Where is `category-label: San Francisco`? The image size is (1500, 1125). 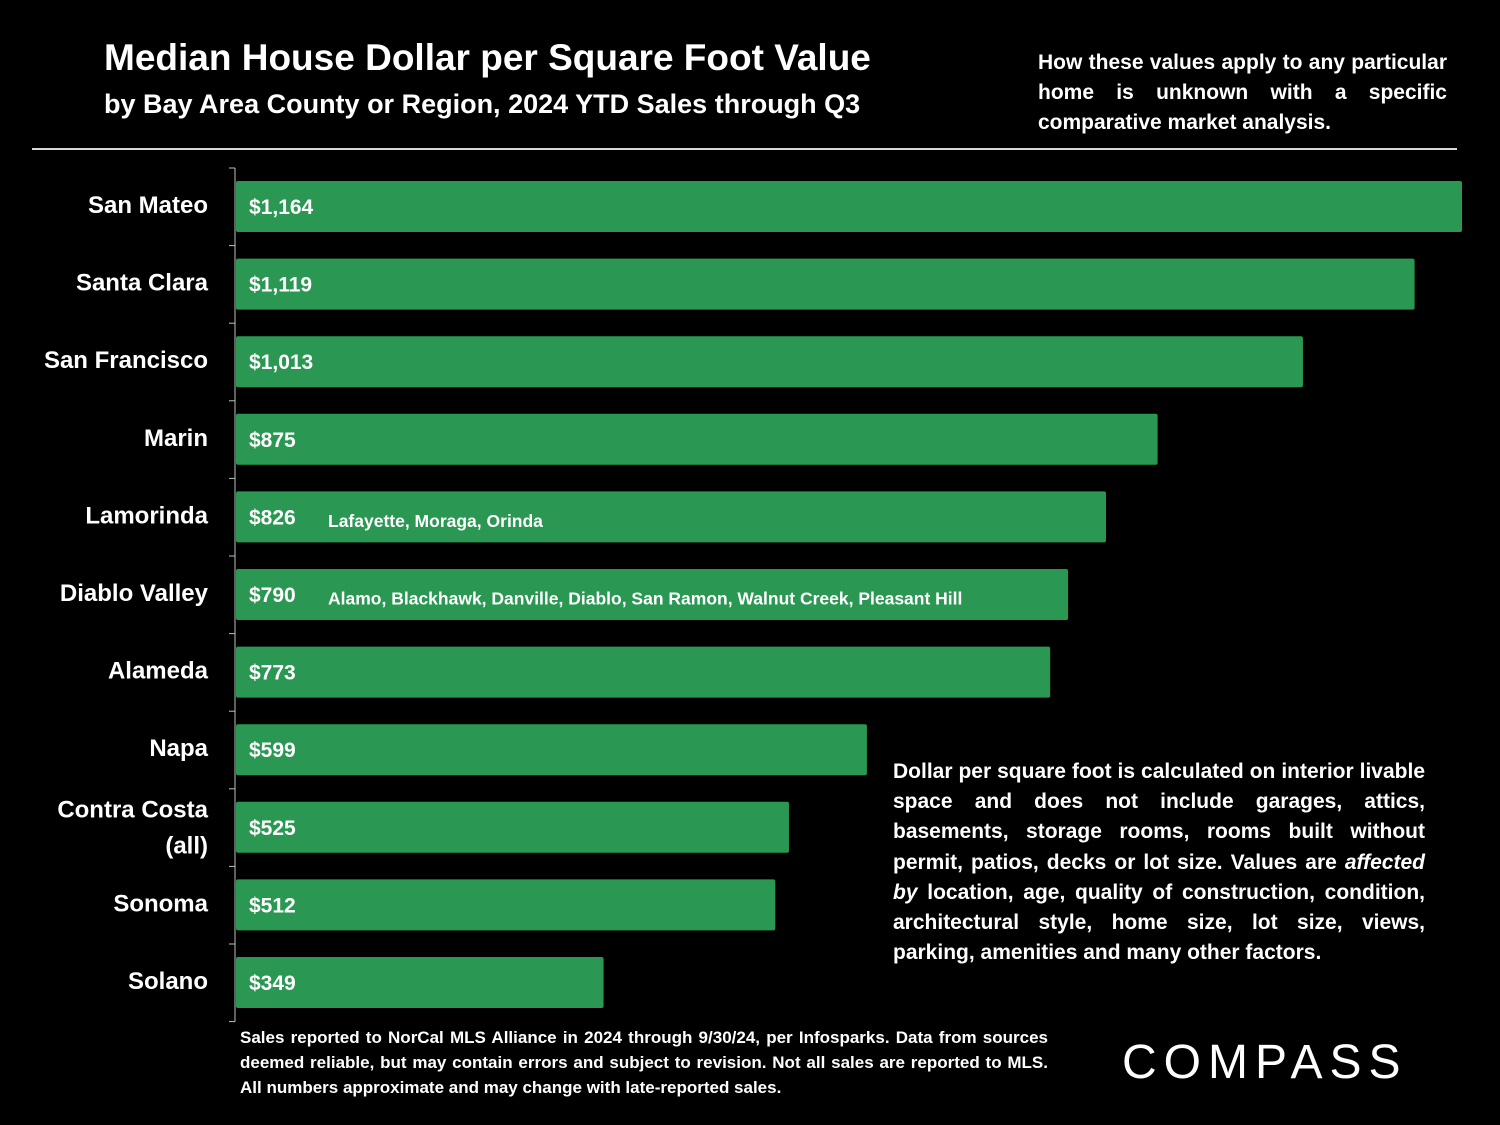
category-label: San Francisco is located at coordinates (126, 360).